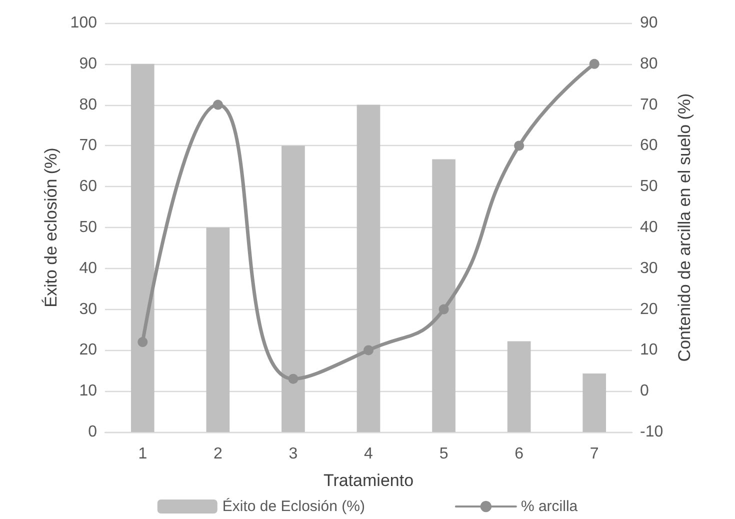 This screenshot has width=735, height=519. What do you see at coordinates (649, 23) in the screenshot?
I see `y2-tick-label: 90` at bounding box center [649, 23].